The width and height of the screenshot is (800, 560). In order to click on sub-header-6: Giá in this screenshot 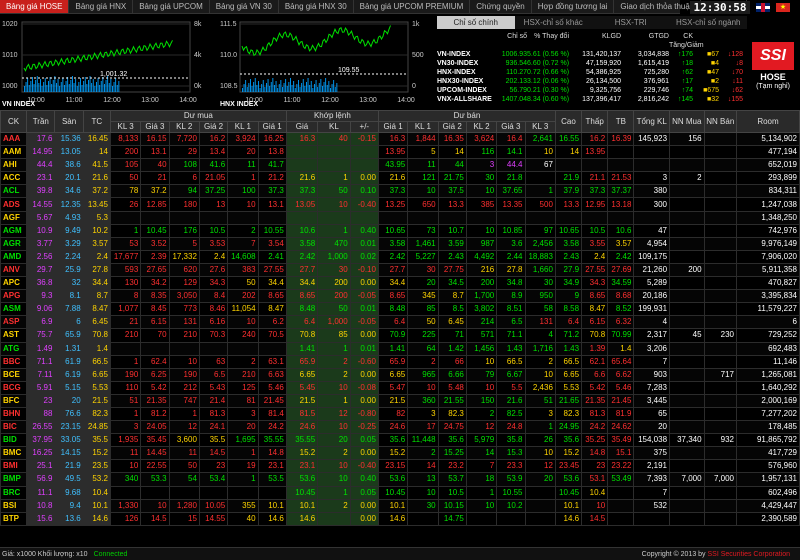, I will do `click(302, 127)`.